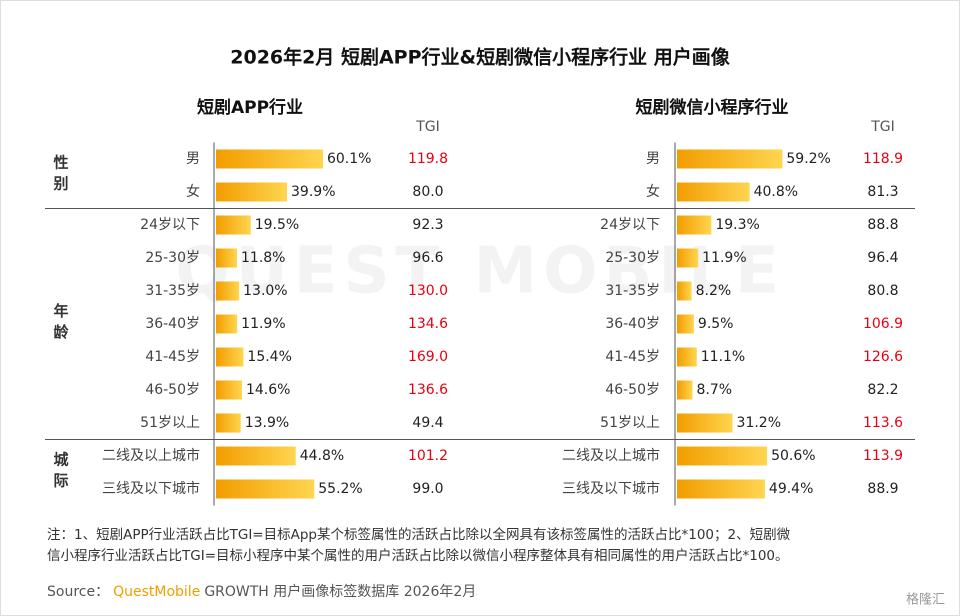 This screenshot has height=616, width=960. What do you see at coordinates (313, 192) in the screenshot?
I see `value-label: 39.9%` at bounding box center [313, 192].